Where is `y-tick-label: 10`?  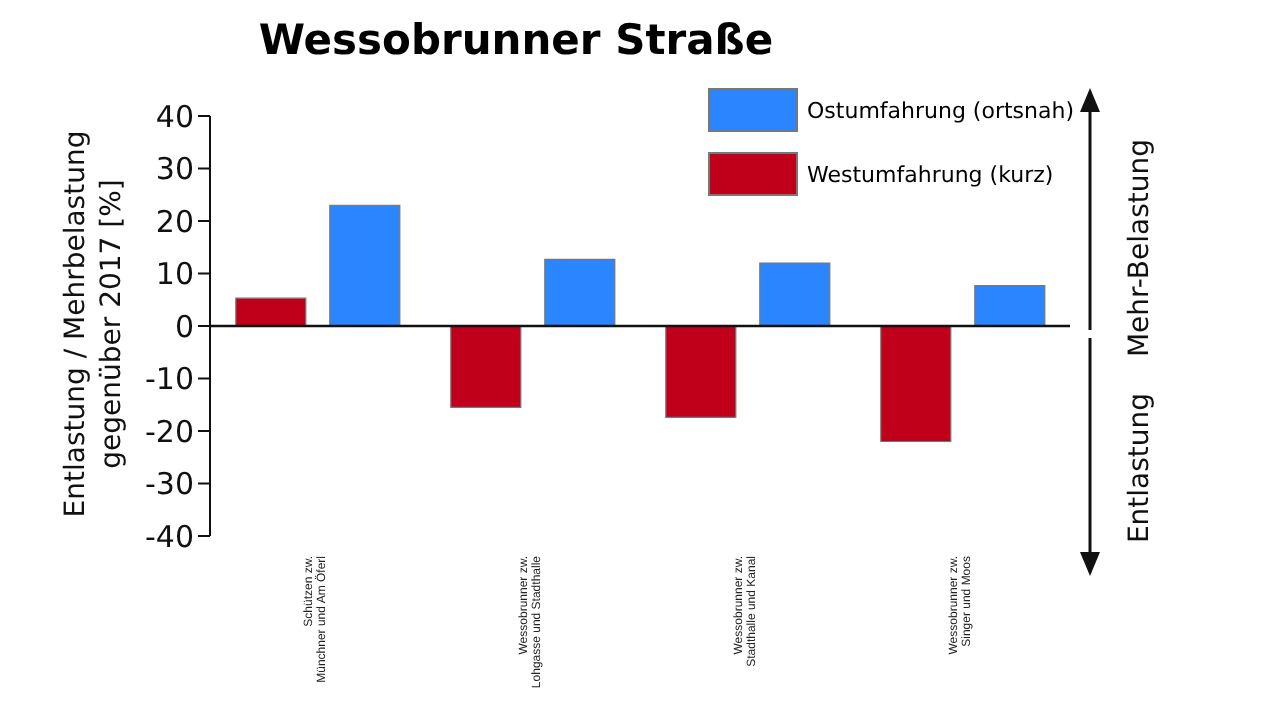
y-tick-label: 10 is located at coordinates (174, 274).